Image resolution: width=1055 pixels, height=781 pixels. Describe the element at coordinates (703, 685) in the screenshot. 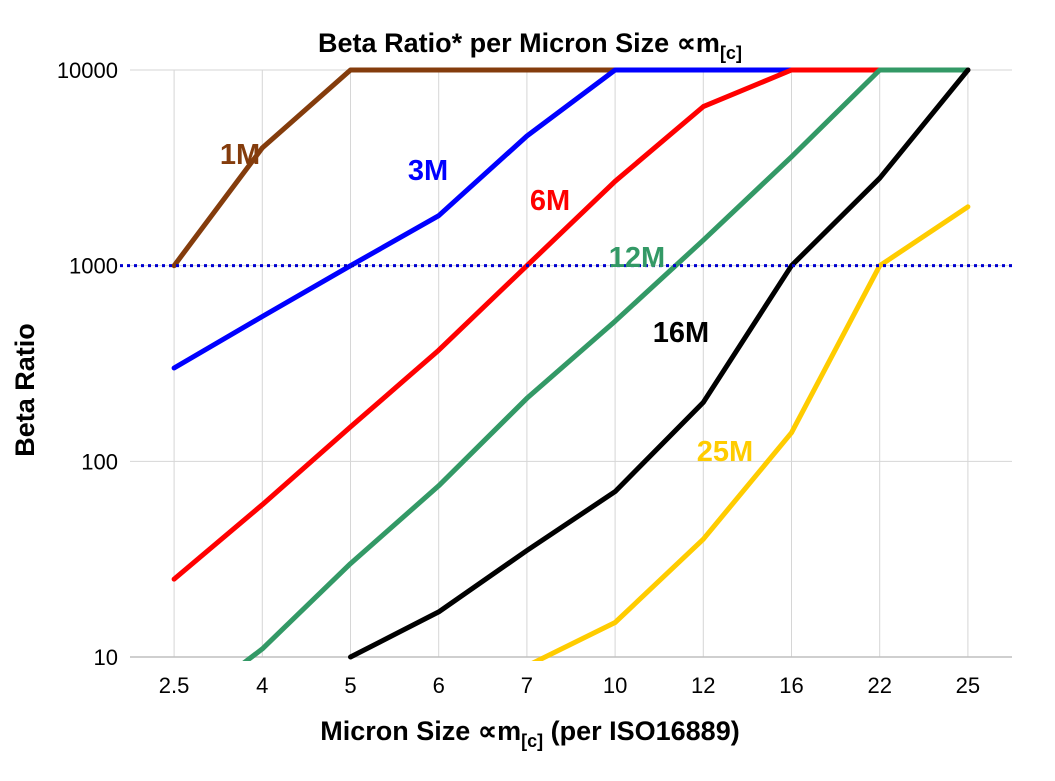

I see `x-tick-12: 12` at that location.